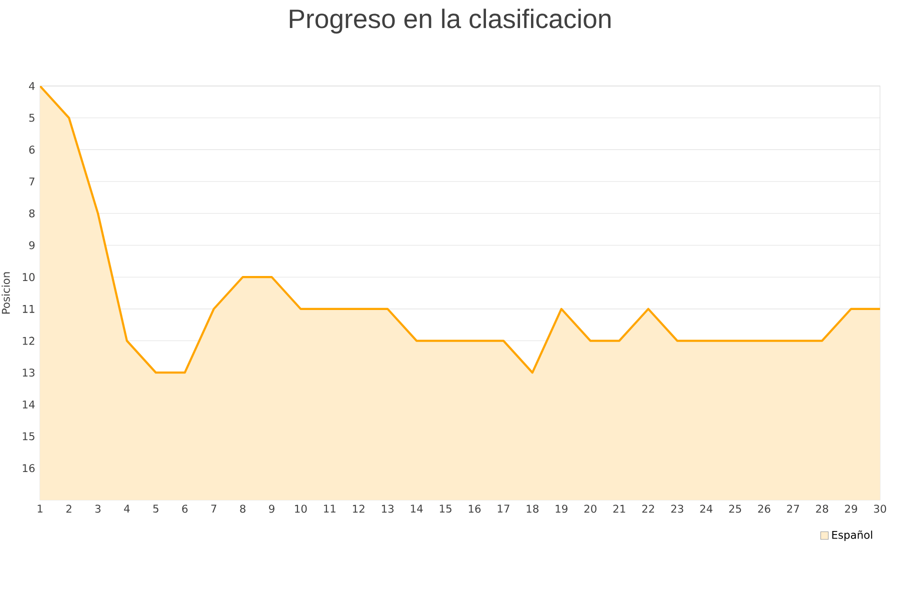 Image resolution: width=900 pixels, height=600 pixels. I want to click on x-tick-label: 1, so click(40, 508).